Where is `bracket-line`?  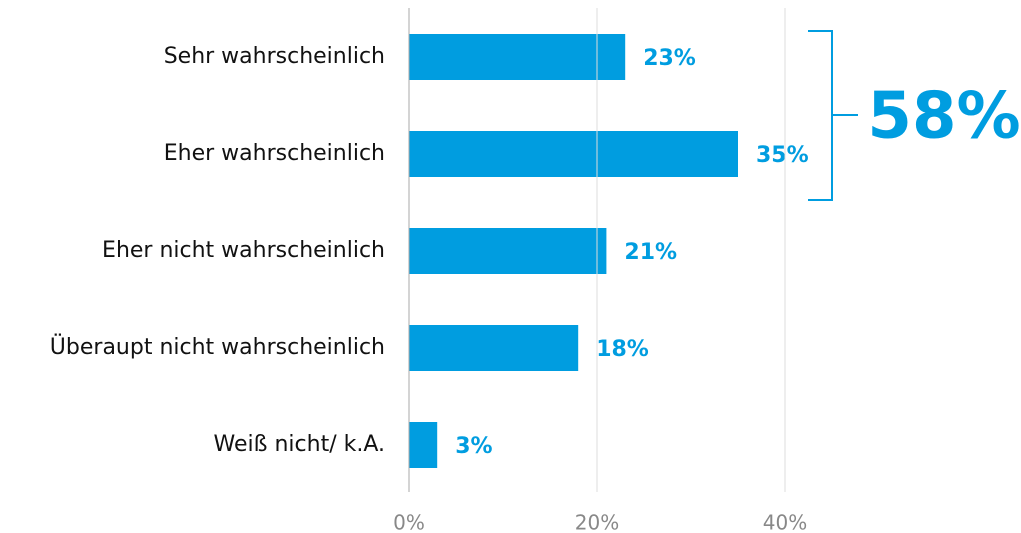 bracket-line is located at coordinates (820, 115).